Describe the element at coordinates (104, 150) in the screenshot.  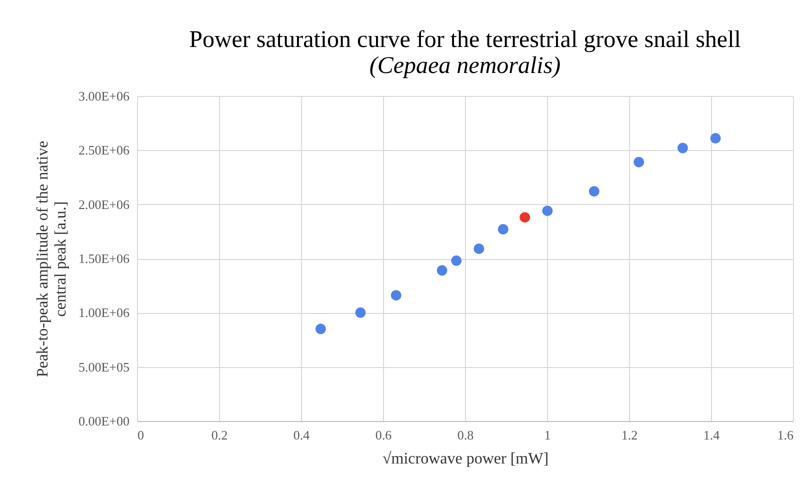
I see `y-tick-label: 2.50E+06` at that location.